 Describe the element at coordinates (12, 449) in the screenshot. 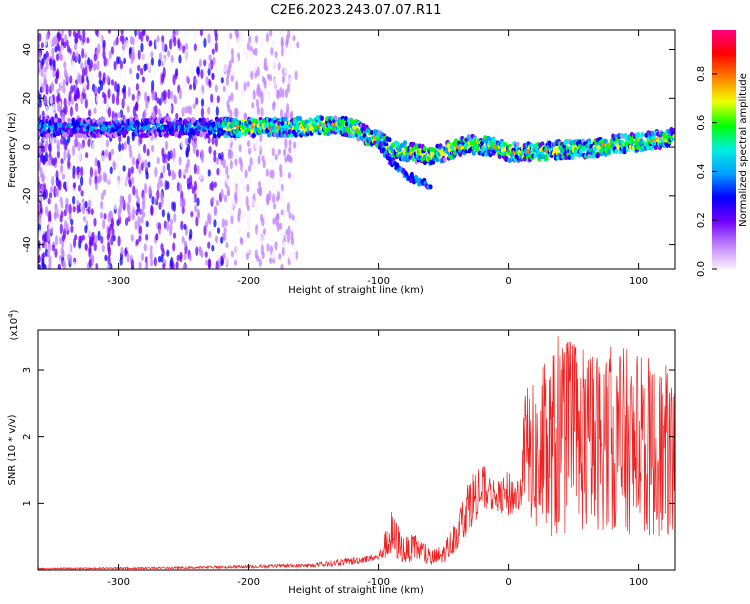

I see `snr-ylabel: SNR (10 * v/v)` at that location.